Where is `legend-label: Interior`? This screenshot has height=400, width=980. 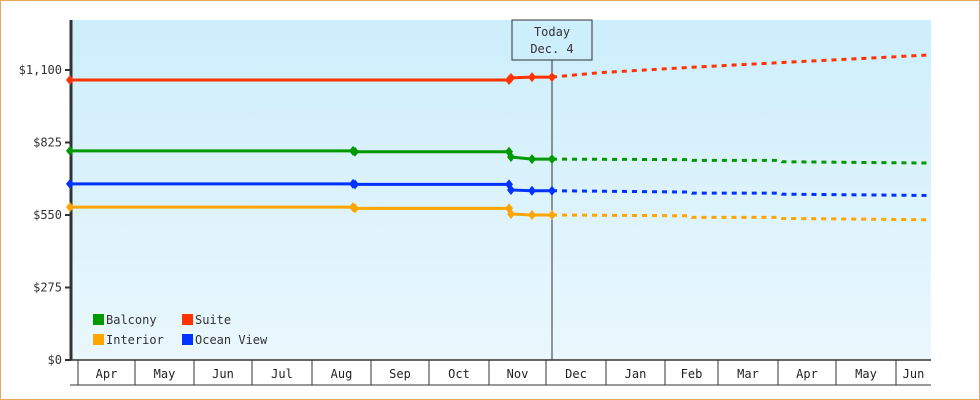 legend-label: Interior is located at coordinates (135, 340).